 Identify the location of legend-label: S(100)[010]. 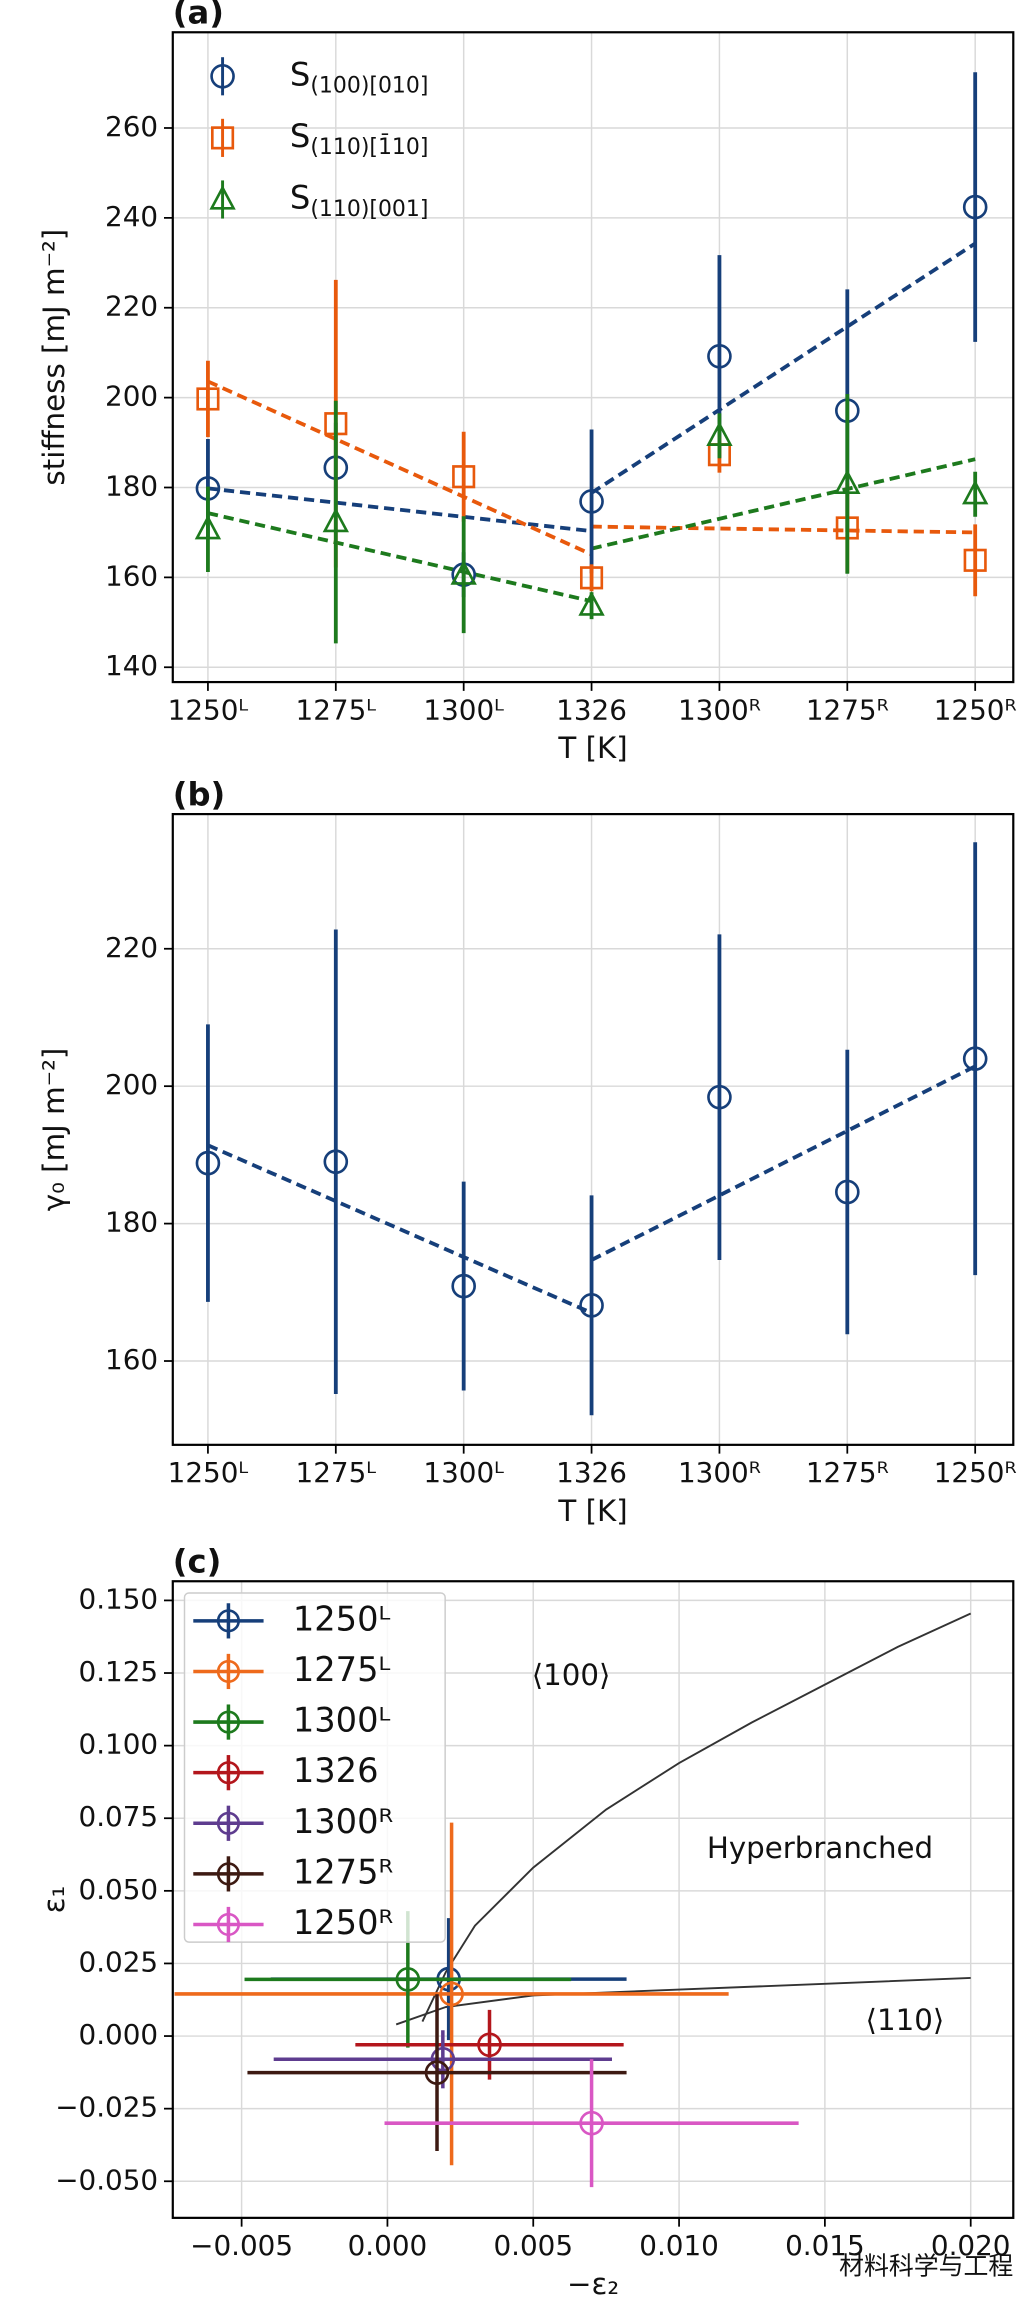
(359, 76).